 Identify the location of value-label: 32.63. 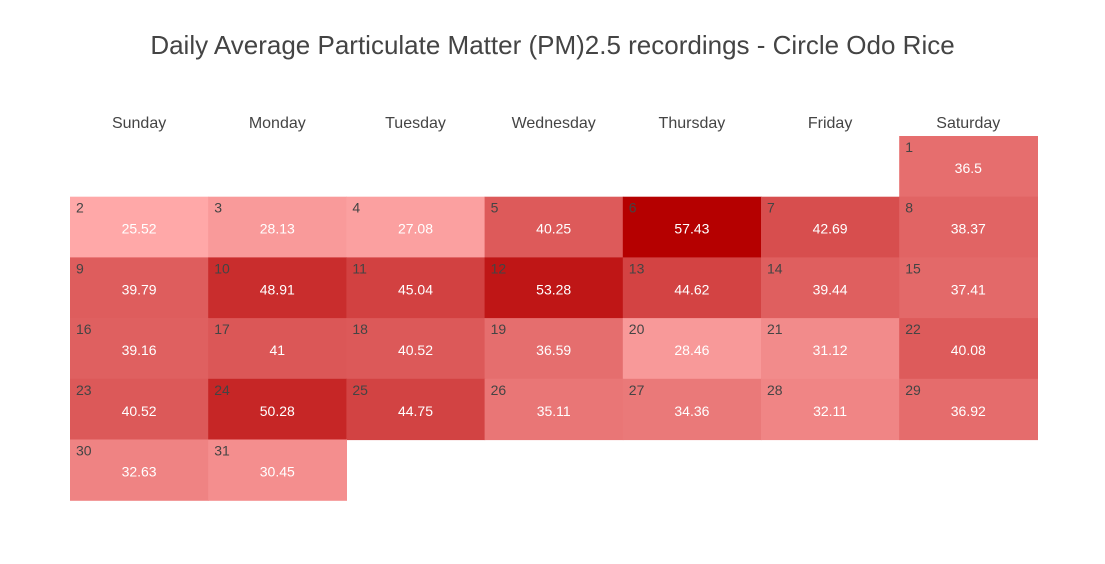
(139, 472).